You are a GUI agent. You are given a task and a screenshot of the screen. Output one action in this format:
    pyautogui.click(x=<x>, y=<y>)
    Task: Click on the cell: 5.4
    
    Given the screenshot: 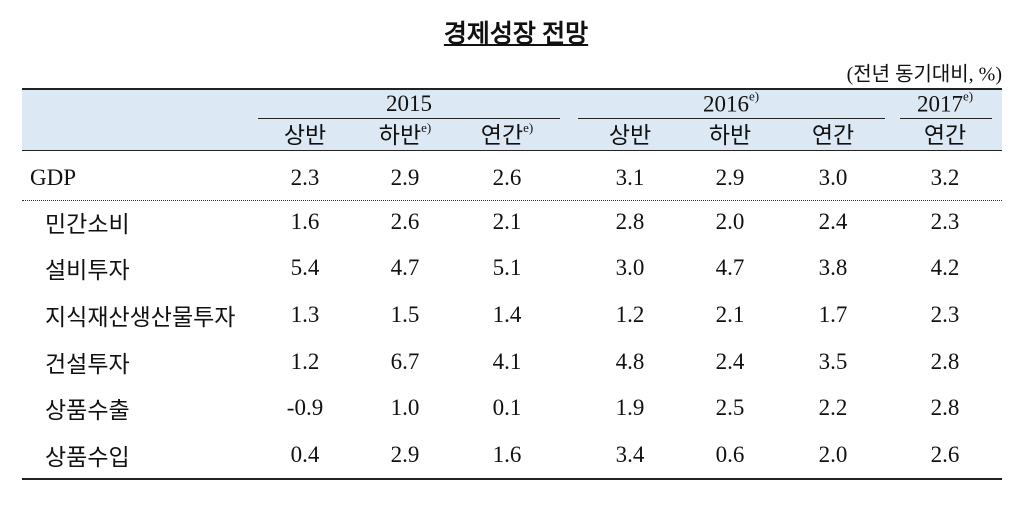 What is the action you would take?
    pyautogui.click(x=305, y=267)
    